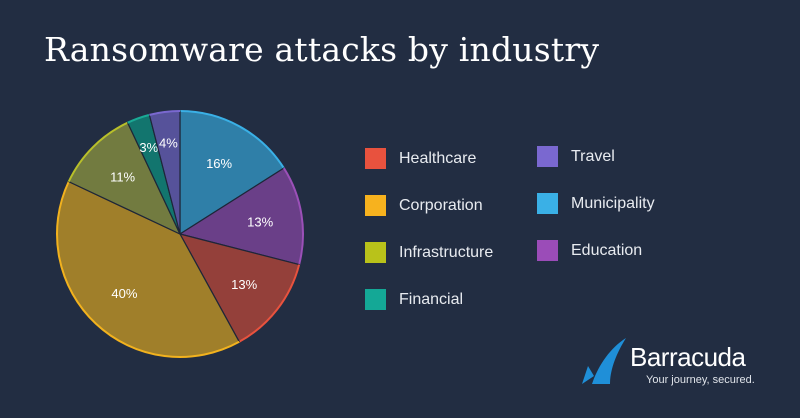  I want to click on legend-item-financial: Financial, so click(414, 299).